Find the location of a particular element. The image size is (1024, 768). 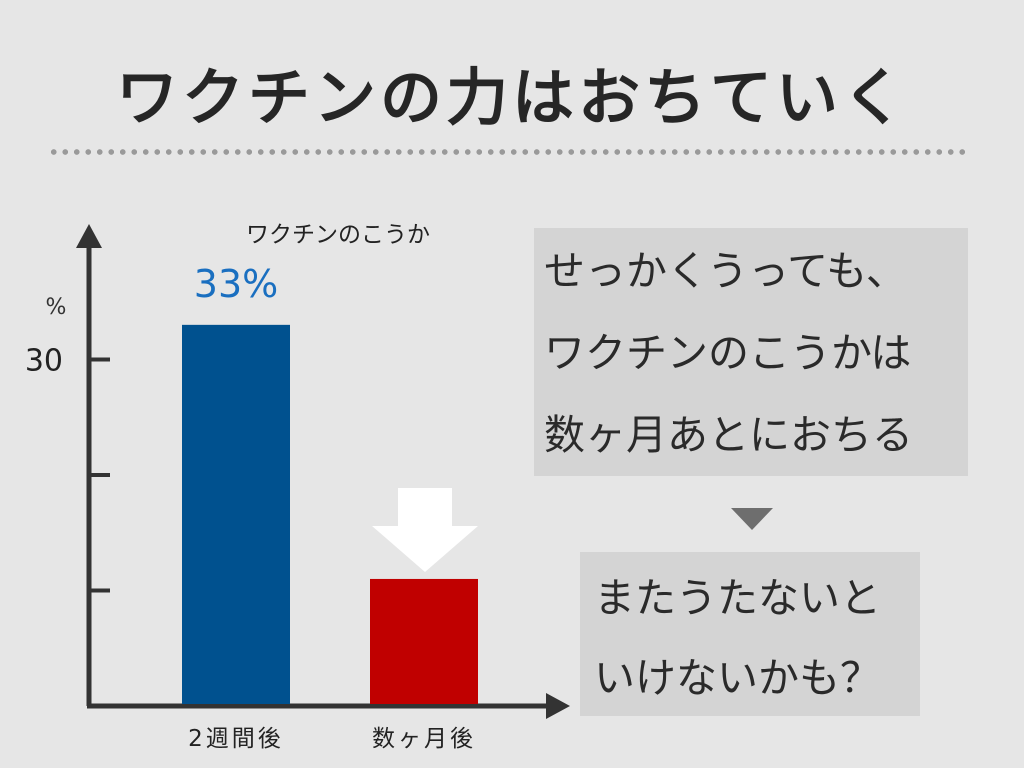

callout1-line: ワクチンのこうかは is located at coordinates (728, 353).